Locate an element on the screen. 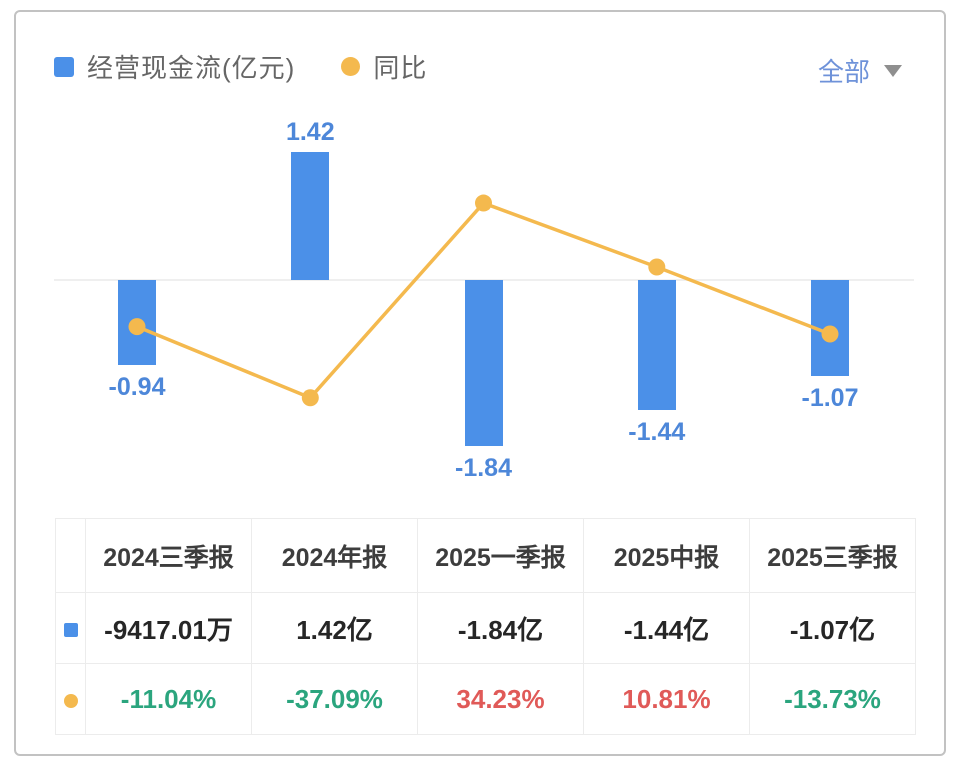 This screenshot has height=770, width=960. value-cell: -1.07亿 is located at coordinates (832, 628).